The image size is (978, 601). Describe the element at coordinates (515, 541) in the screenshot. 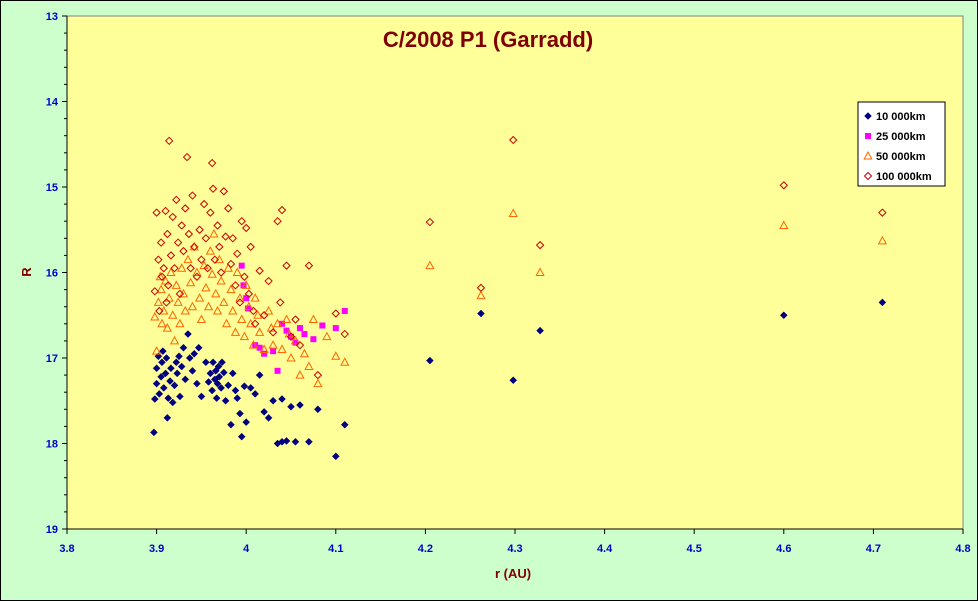

I see `x-axis: 3.8 3.9 4 4.1 4.2 4.3 4.4 4.5 4.6 4.7 4.8` at that location.